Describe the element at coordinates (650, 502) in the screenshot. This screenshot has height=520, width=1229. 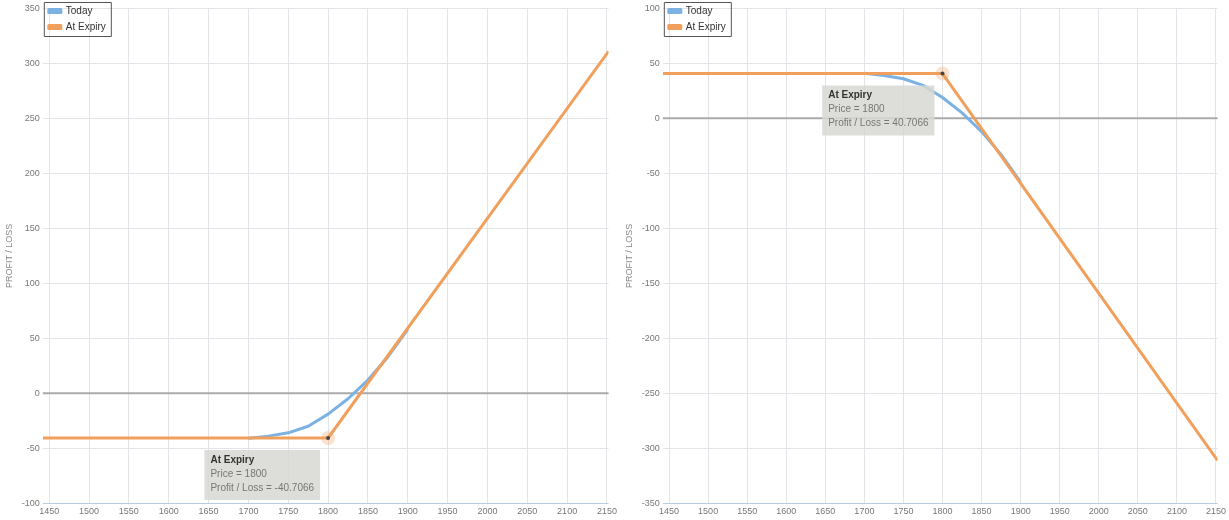
I see `y-tick-label: -350` at that location.